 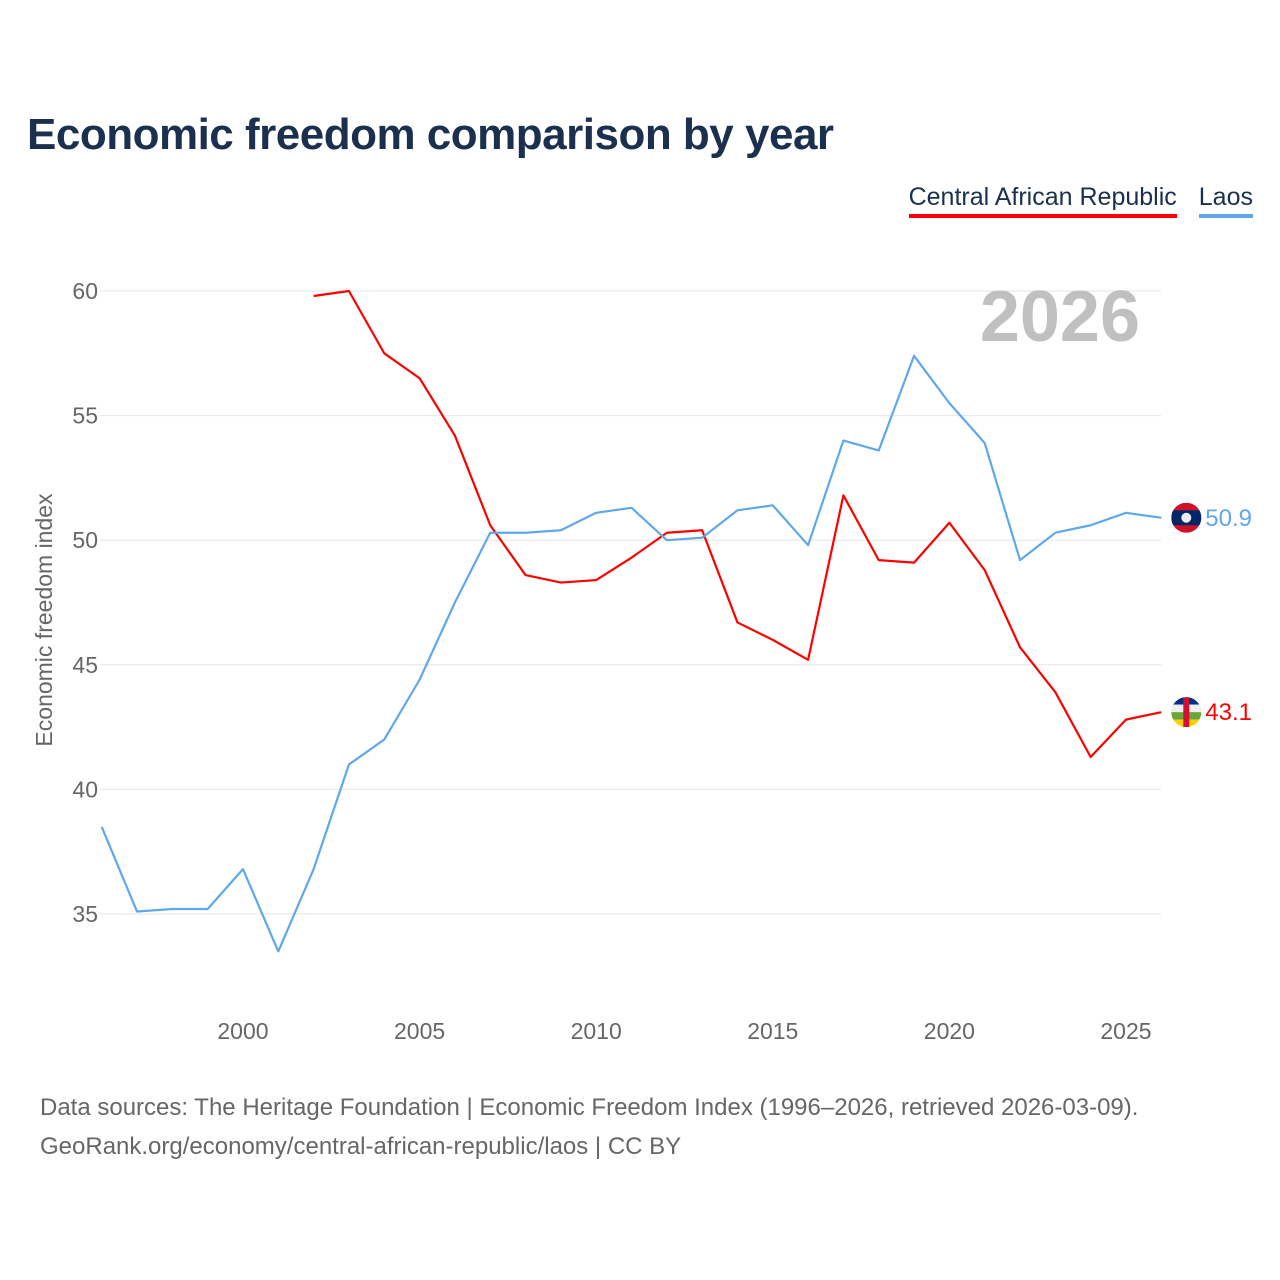 What do you see at coordinates (1228, 712) in the screenshot?
I see `end-value-label: 43.1` at bounding box center [1228, 712].